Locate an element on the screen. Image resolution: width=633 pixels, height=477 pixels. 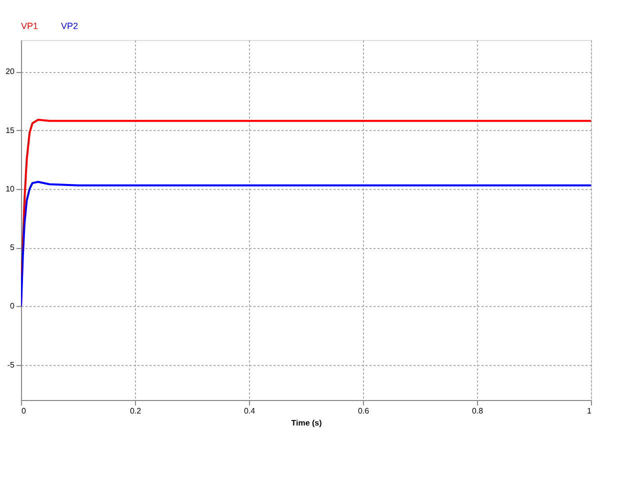
x-tick-label: 0.6 is located at coordinates (364, 411).